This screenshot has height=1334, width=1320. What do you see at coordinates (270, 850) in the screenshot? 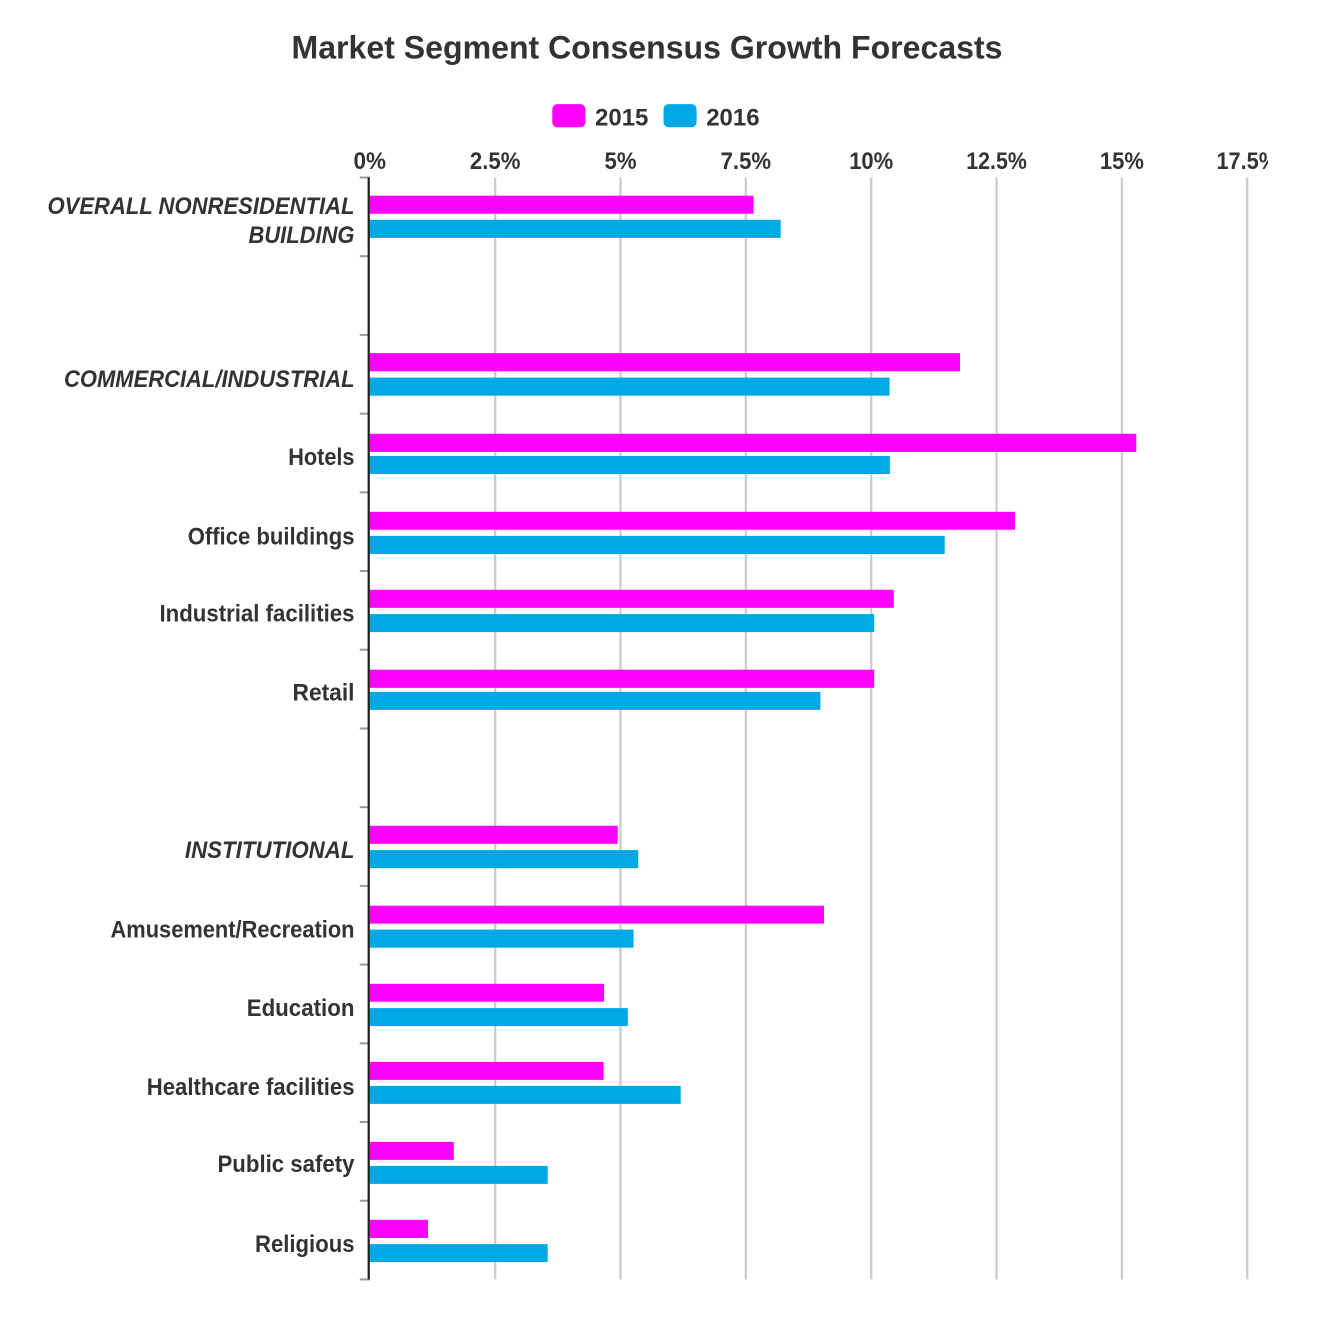
I see `svg-text: INSTITUTIONAL` at bounding box center [270, 850].